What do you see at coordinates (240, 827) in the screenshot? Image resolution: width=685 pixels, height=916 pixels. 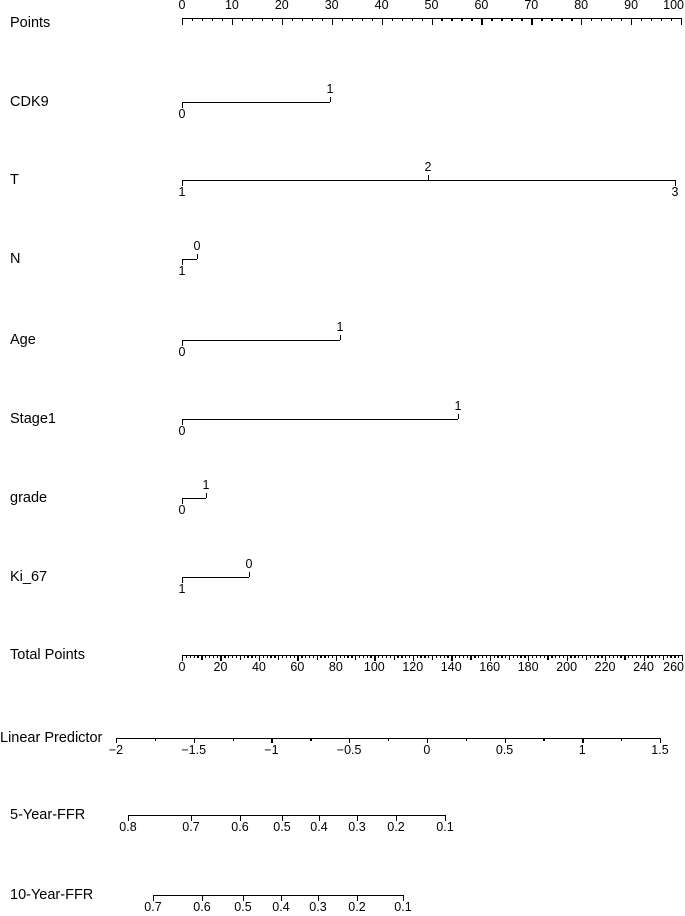 I see `tick-label: 0.6` at bounding box center [240, 827].